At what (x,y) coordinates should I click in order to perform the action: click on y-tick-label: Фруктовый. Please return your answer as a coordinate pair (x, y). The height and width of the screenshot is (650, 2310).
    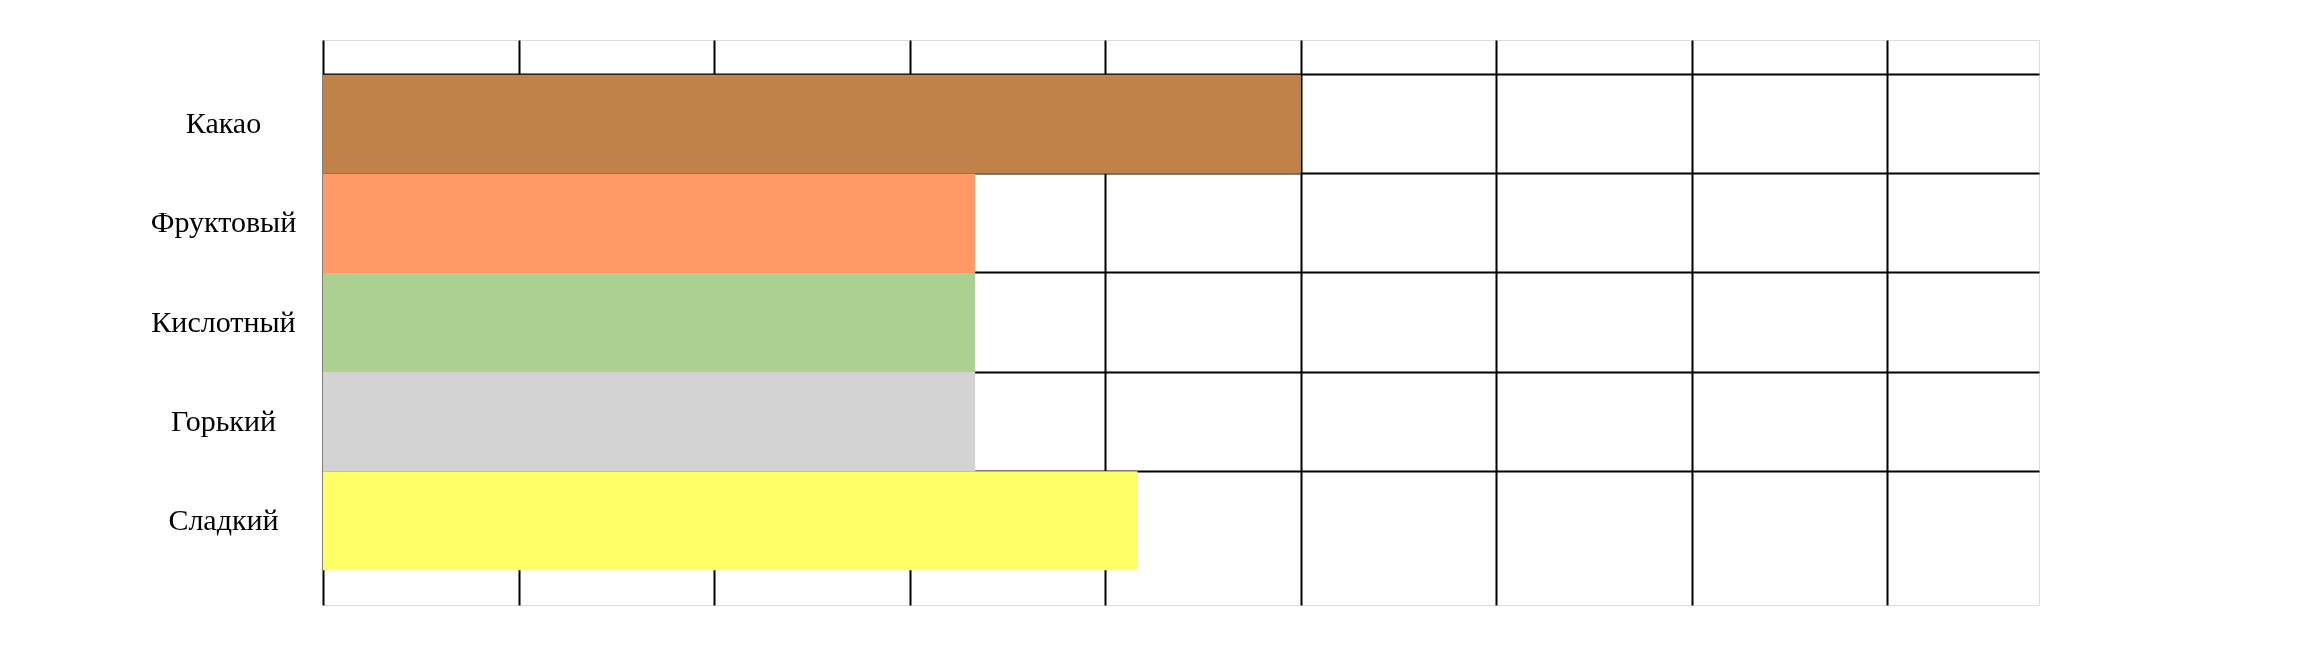
    Looking at the image, I should click on (223, 222).